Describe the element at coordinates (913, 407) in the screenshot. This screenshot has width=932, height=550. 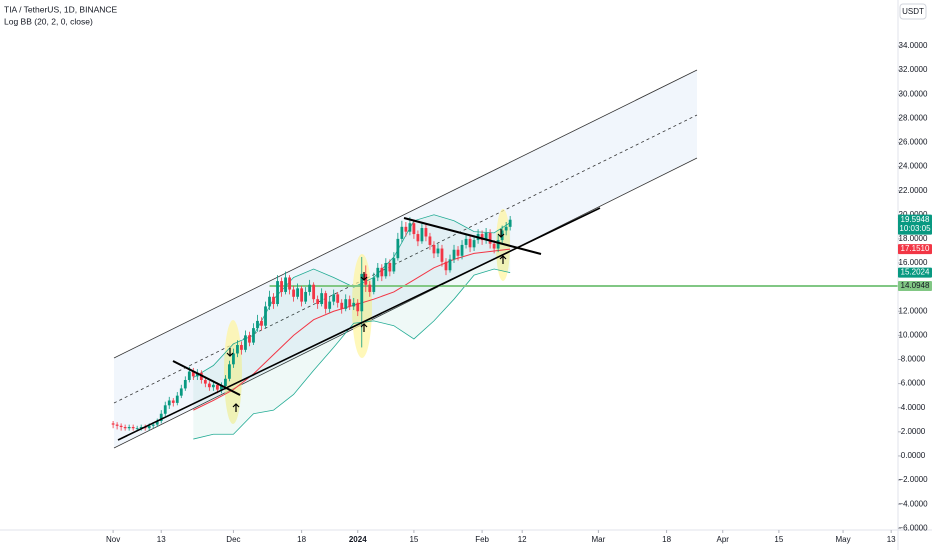
I see `y-tick-label: 4.0000` at that location.